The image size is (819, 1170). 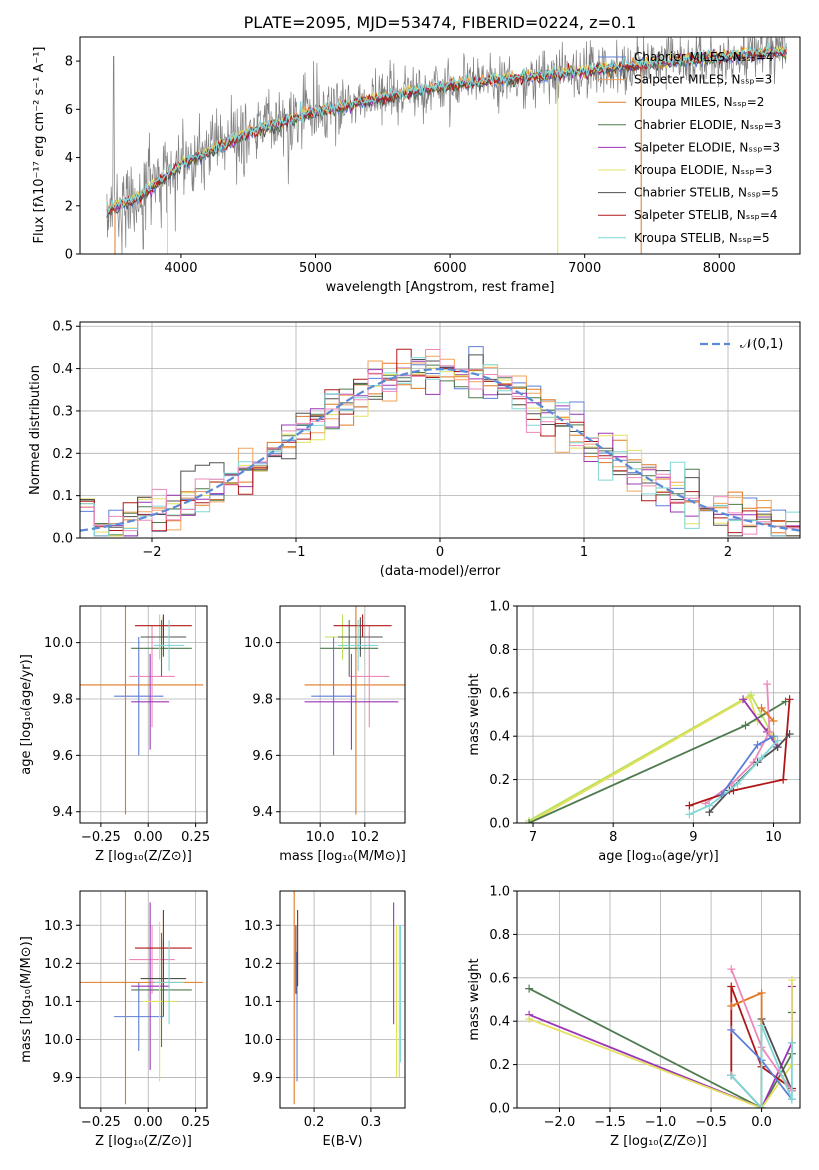 I want to click on y-tick-label: 10.3, so click(x=58, y=926).